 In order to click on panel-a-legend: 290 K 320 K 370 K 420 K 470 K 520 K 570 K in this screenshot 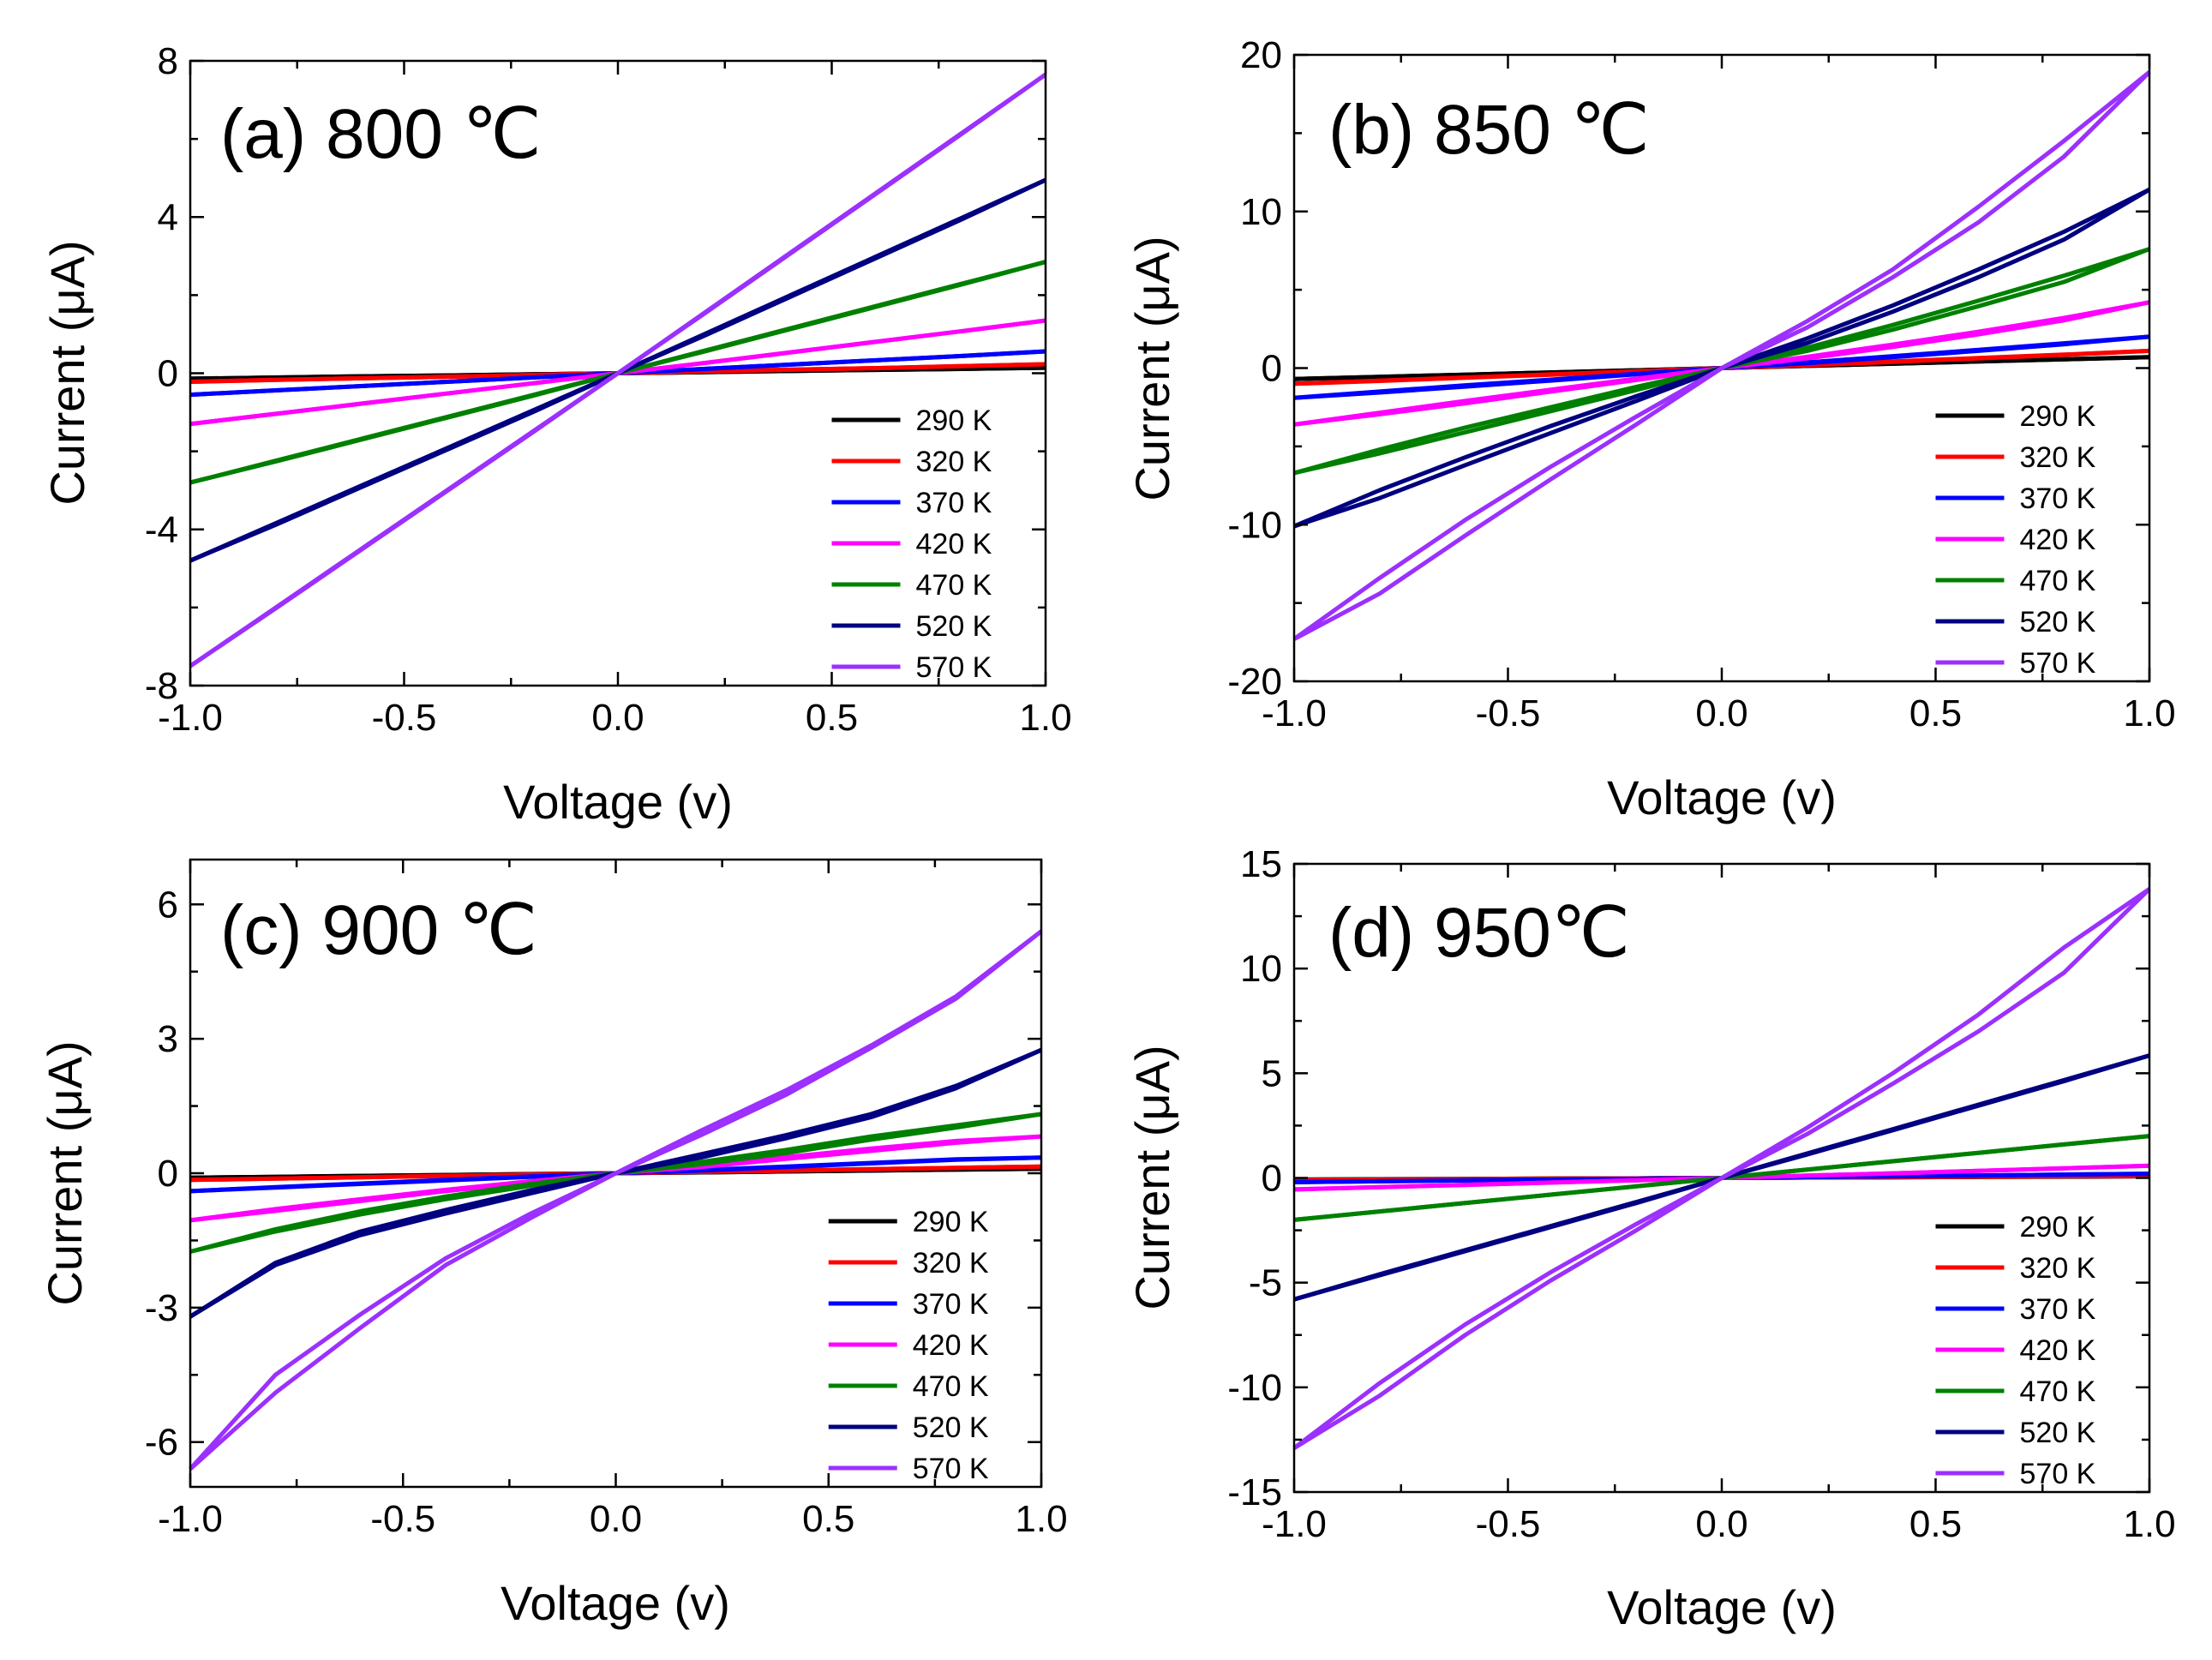, I will do `click(912, 544)`.